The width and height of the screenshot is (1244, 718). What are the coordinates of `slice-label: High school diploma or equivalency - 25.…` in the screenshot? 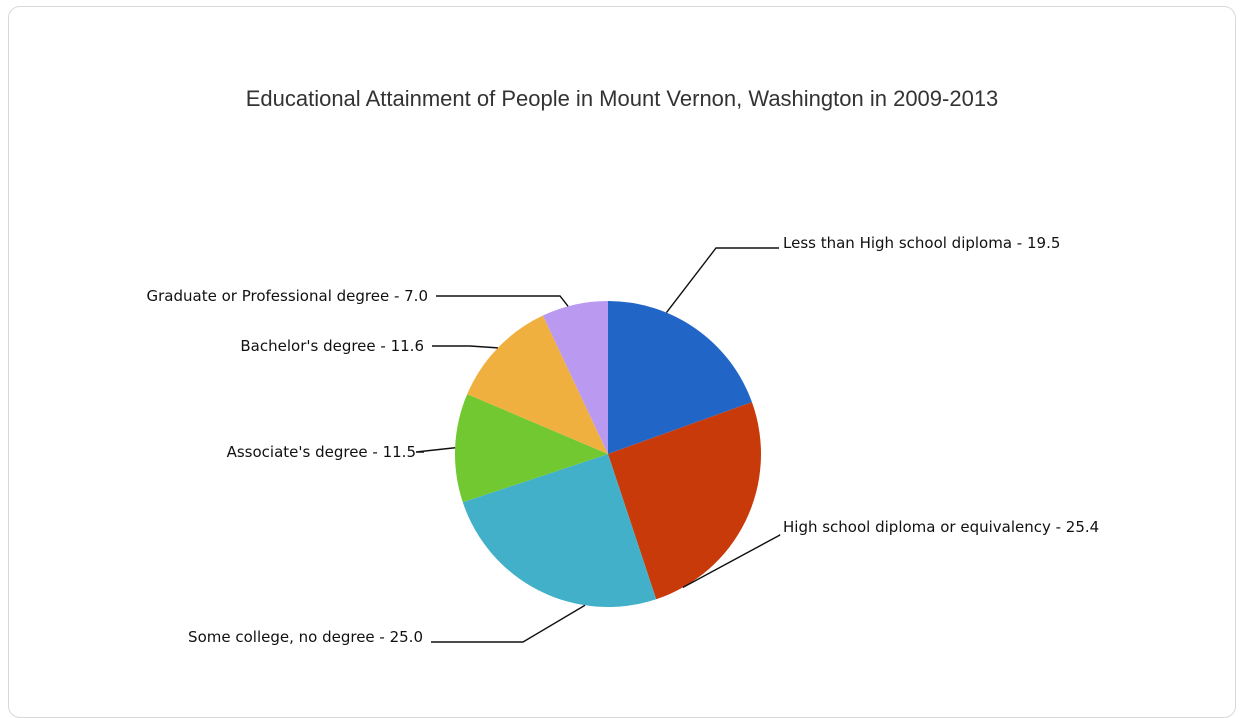 It's located at (941, 527).